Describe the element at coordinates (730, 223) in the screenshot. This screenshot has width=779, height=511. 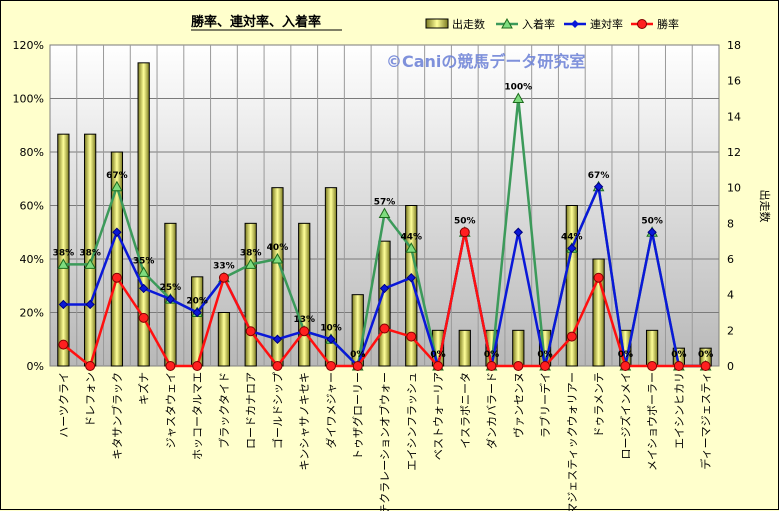
I see `right-tick-label: 8` at that location.